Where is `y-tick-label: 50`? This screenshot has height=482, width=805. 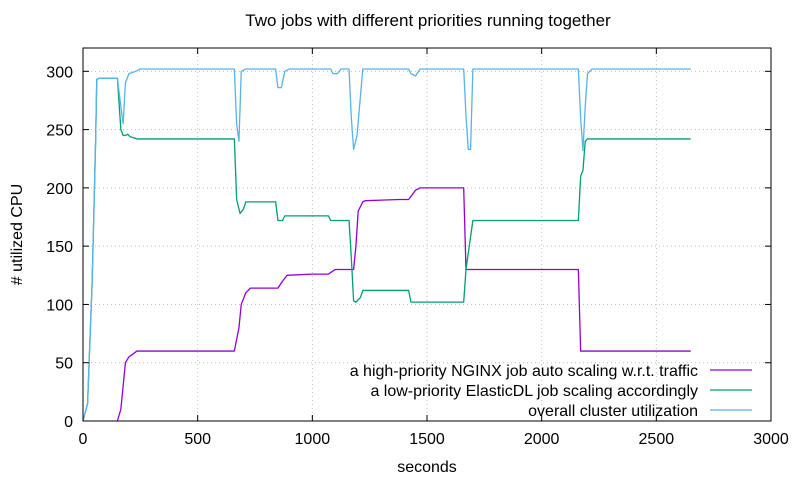
y-tick-label: 50 is located at coordinates (64, 364).